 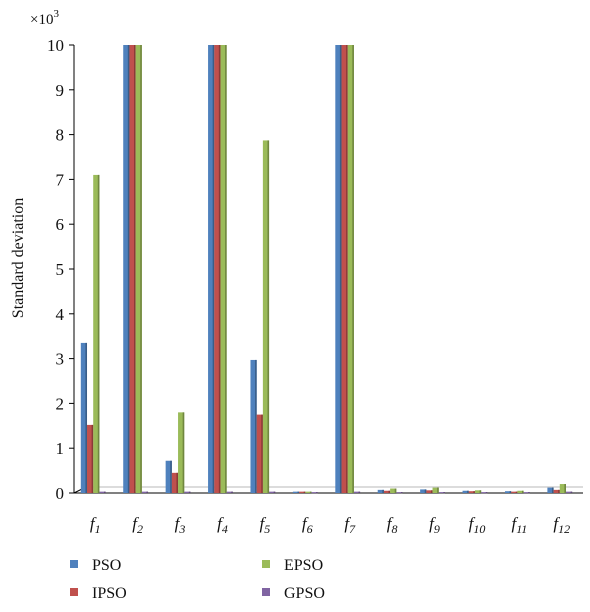 What do you see at coordinates (434, 525) in the screenshot?
I see `x-category-label: f9` at bounding box center [434, 525].